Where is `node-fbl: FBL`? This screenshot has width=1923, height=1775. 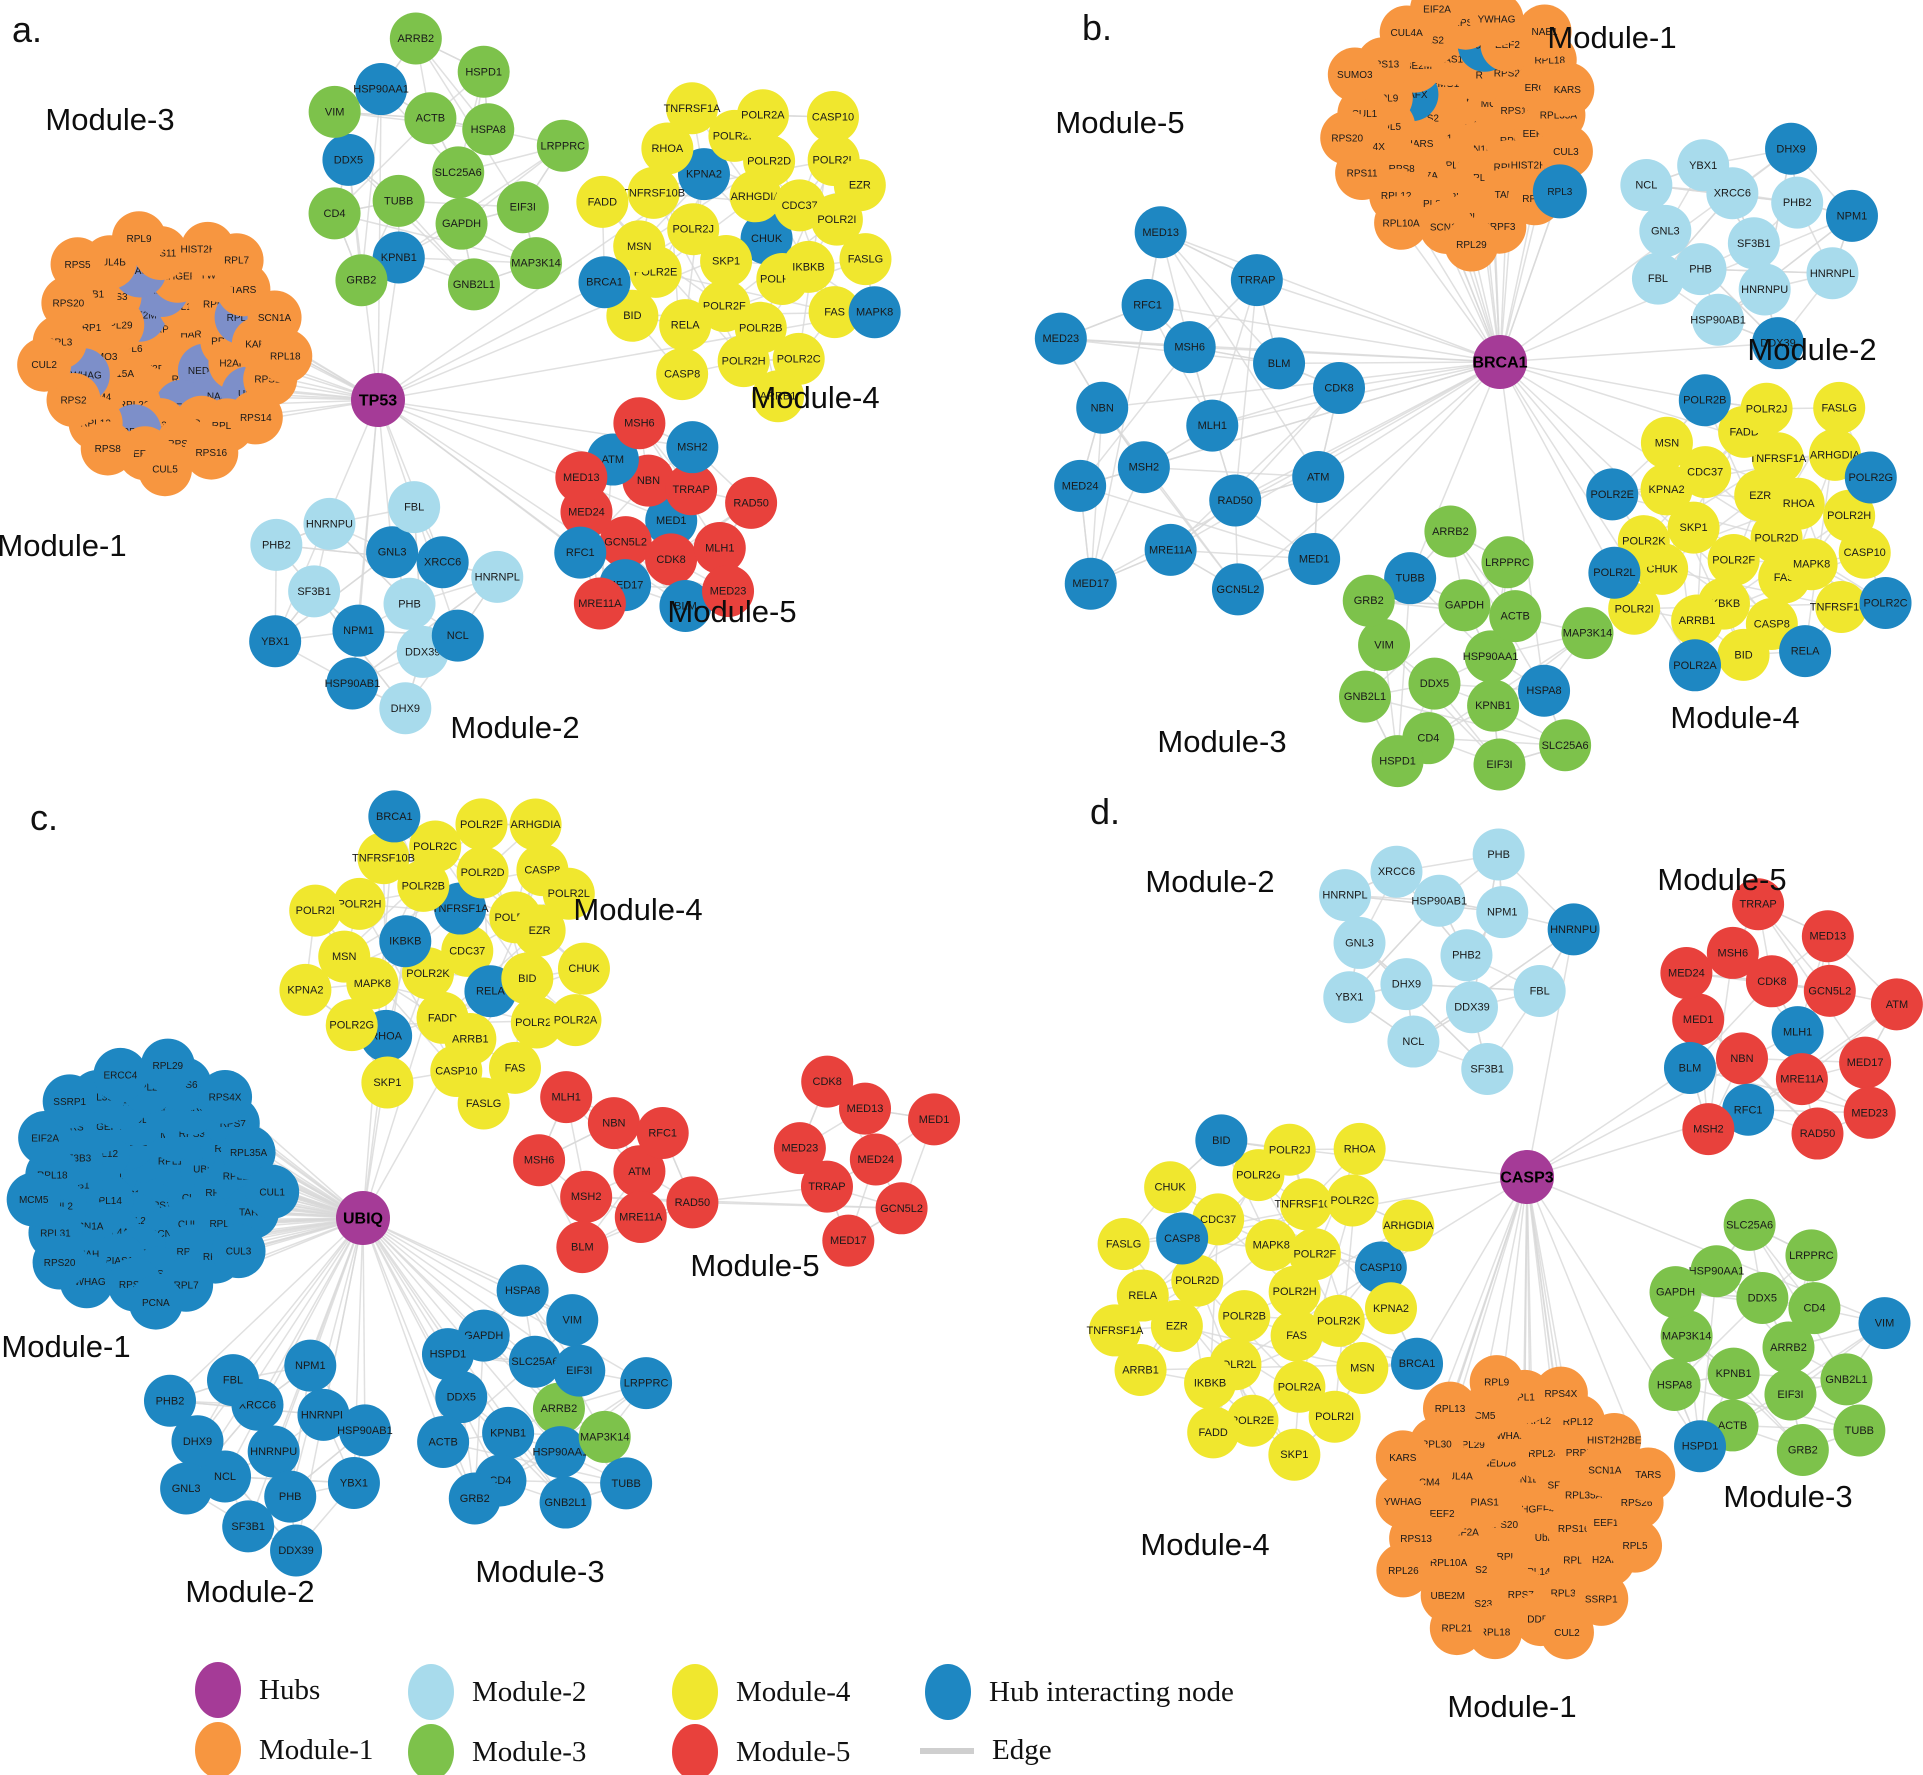 node-fbl: FBL is located at coordinates (1657, 278).